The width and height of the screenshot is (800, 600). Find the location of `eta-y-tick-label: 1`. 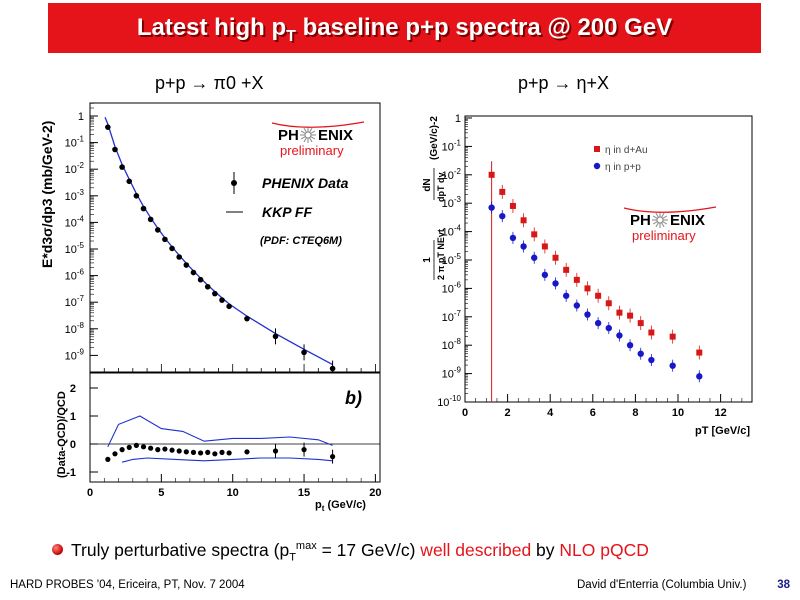

eta-y-tick-label: 1 is located at coordinates (458, 119).